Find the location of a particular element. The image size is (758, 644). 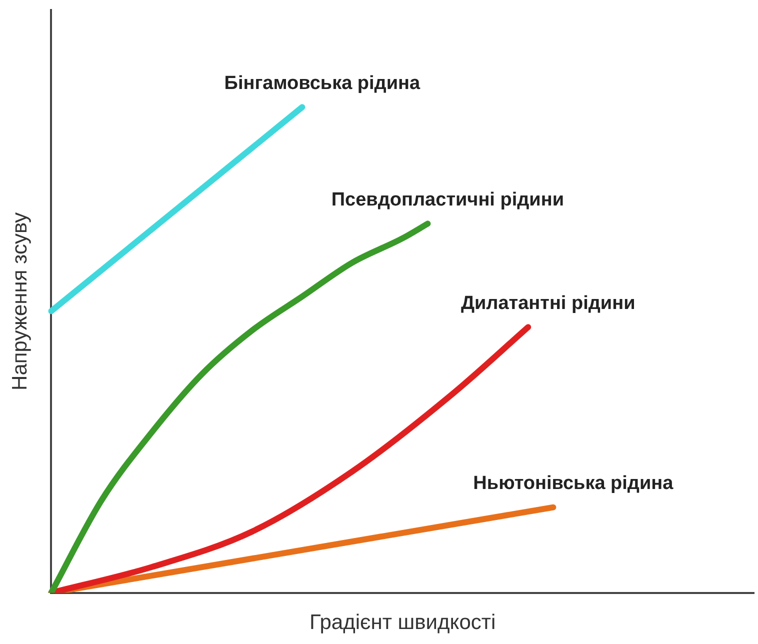

x-axis-title: Градієнт швидкості is located at coordinates (403, 622).